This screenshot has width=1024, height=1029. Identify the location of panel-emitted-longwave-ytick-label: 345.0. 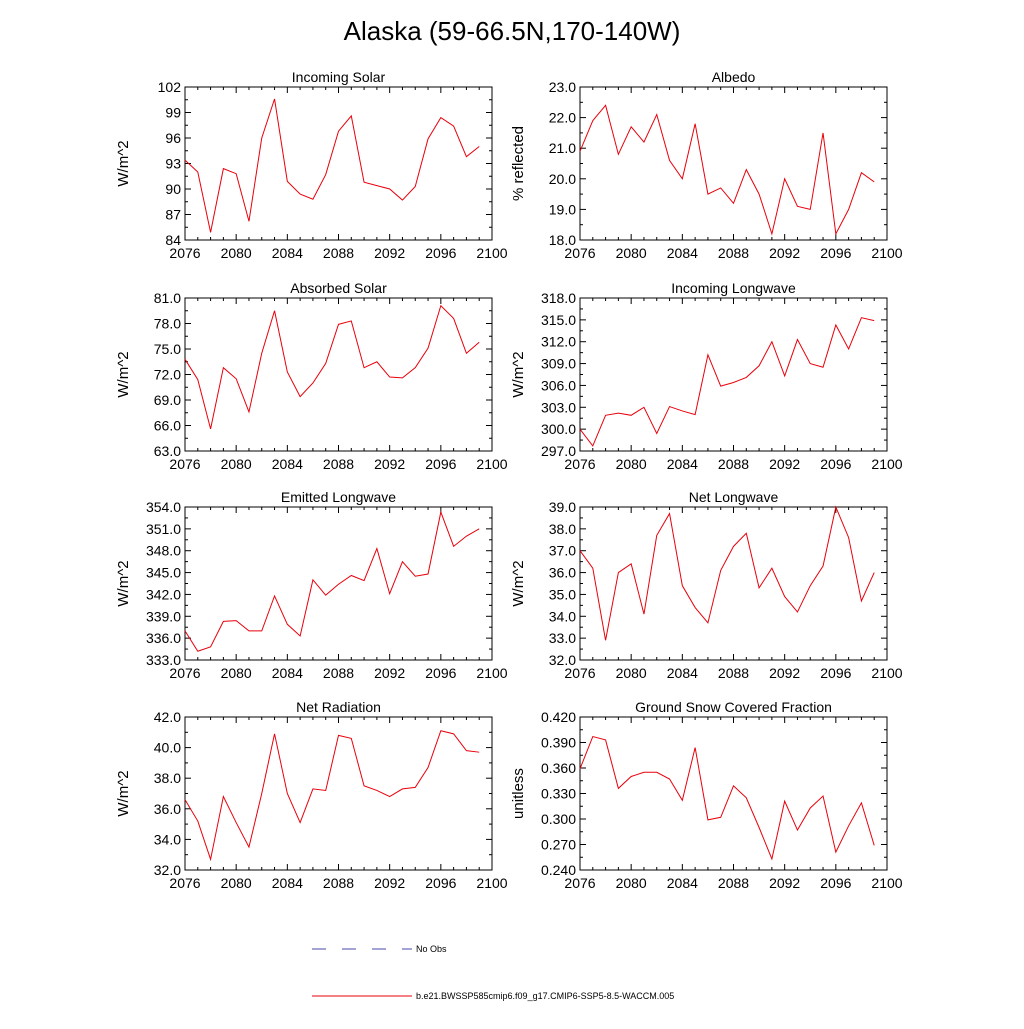
(163, 573).